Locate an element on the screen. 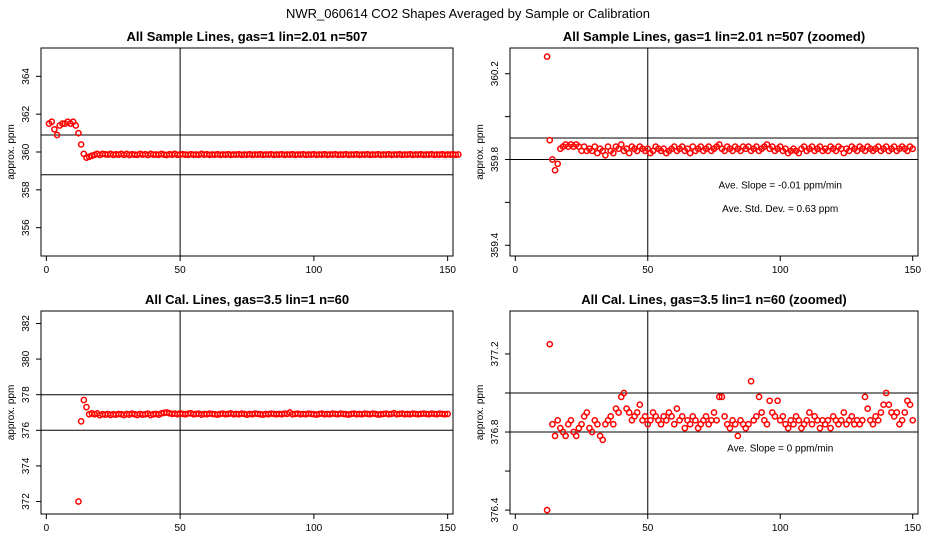 Image resolution: width=936 pixels, height=540 pixels. annotation-text: Ave. Std. Dev. = 0.63 ppm is located at coordinates (780, 209).